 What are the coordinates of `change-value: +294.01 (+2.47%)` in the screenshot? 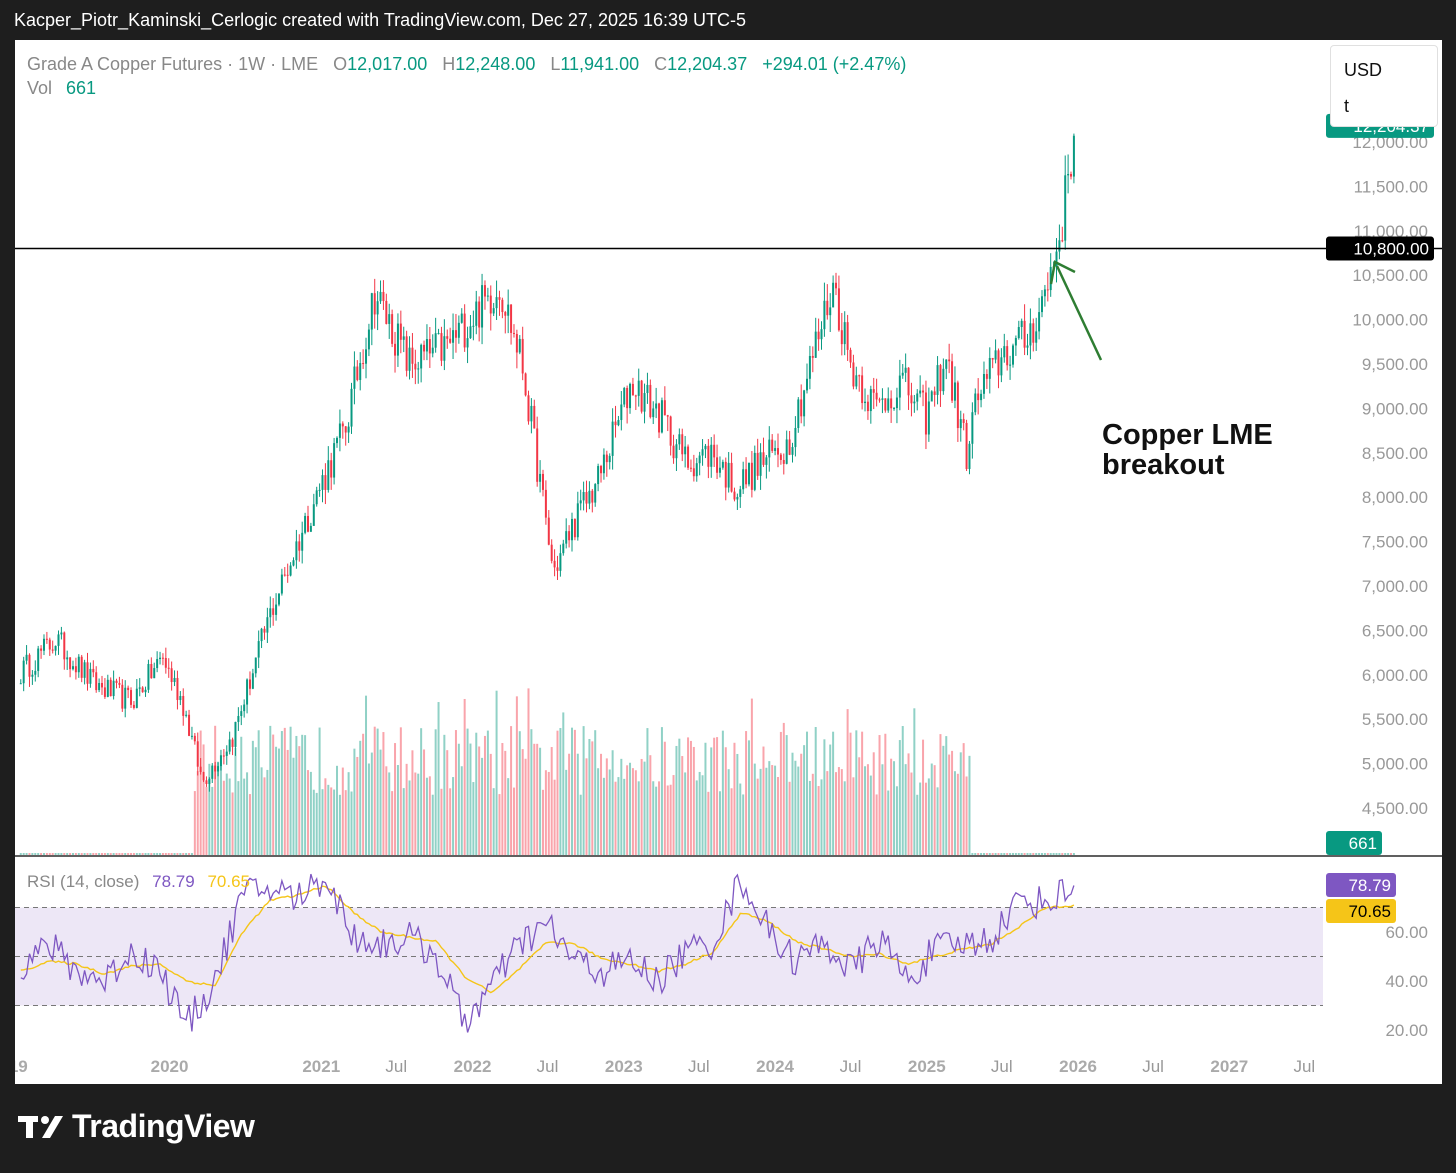 It's located at (834, 64).